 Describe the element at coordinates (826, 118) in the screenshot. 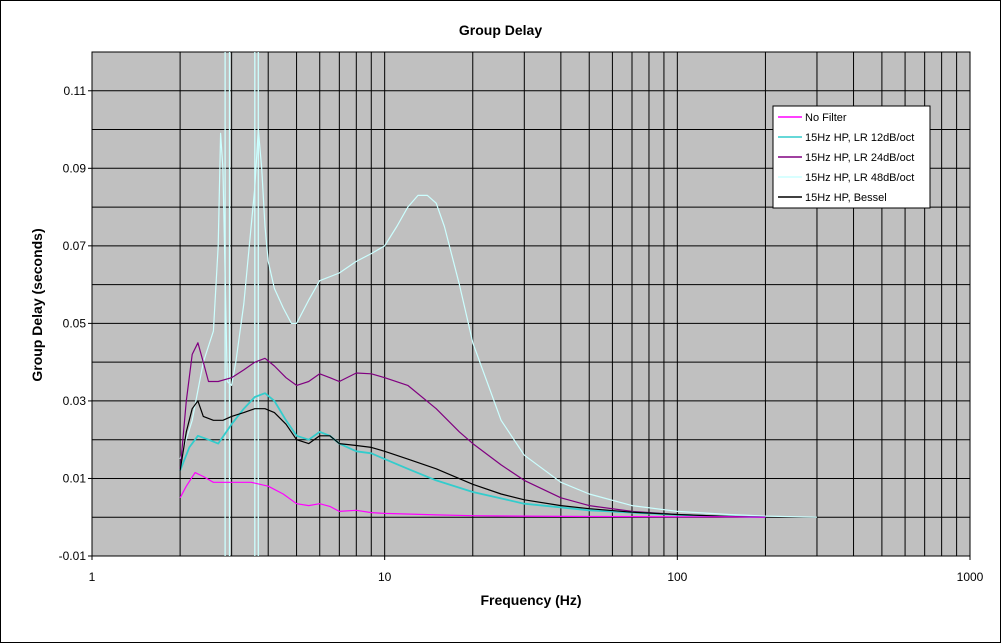

I see `legend-label: No Filter` at that location.